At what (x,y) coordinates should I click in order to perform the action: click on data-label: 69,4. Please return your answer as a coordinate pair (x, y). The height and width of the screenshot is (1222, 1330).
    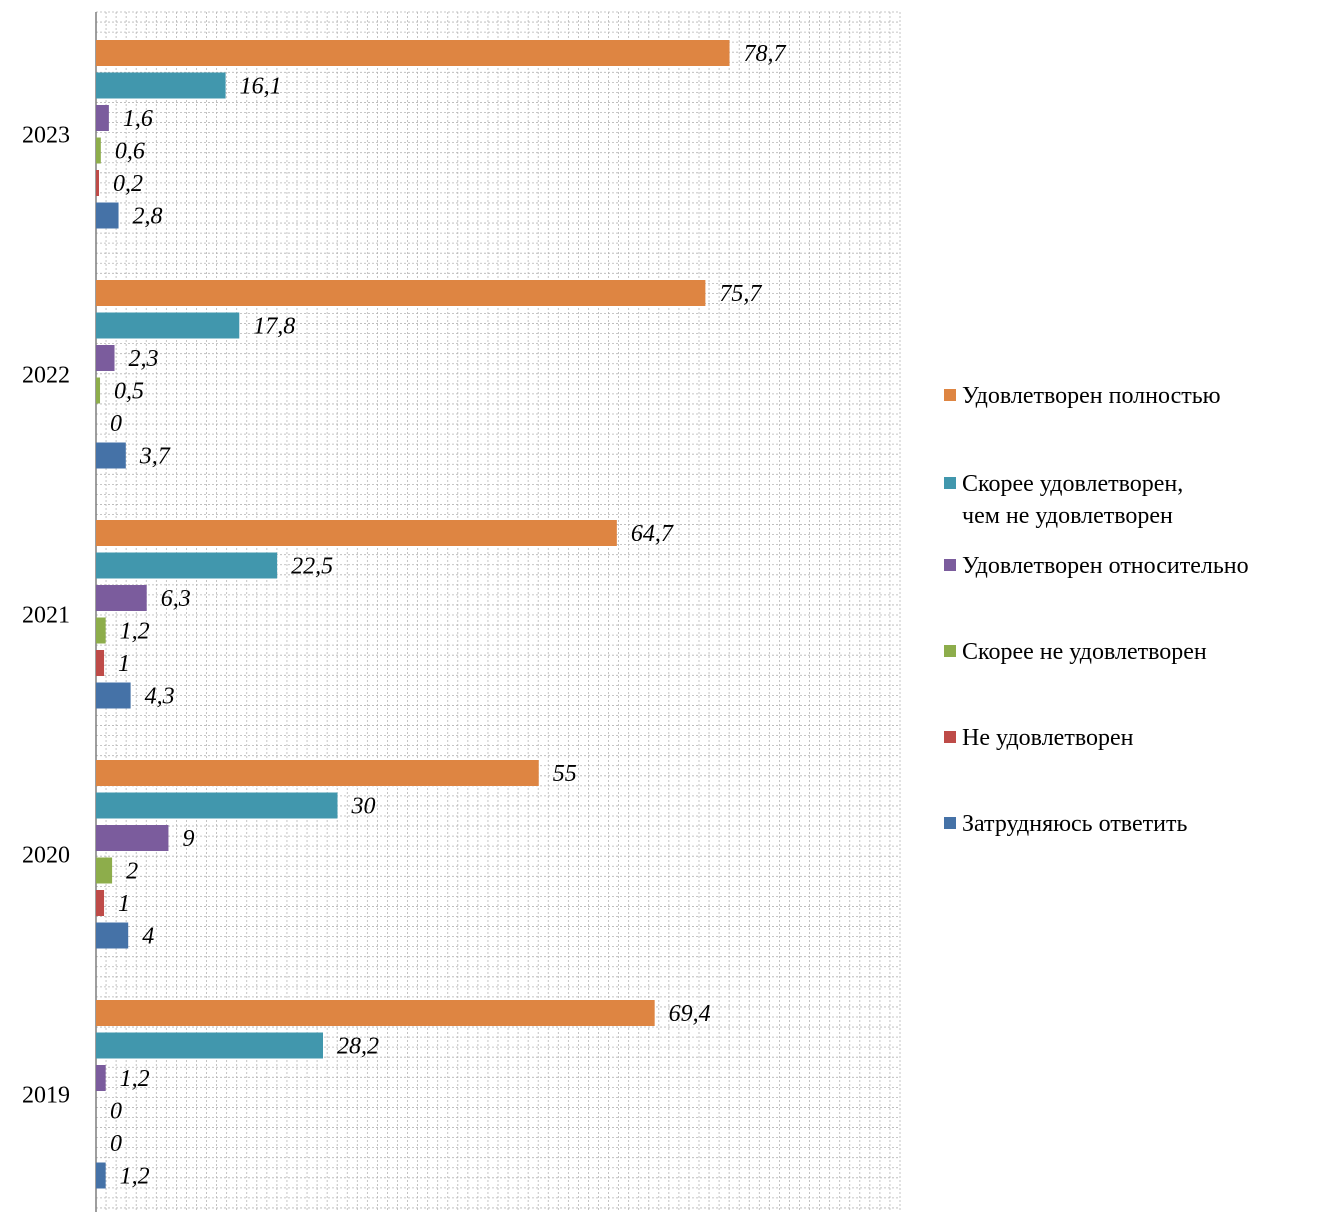
    Looking at the image, I should click on (690, 1014).